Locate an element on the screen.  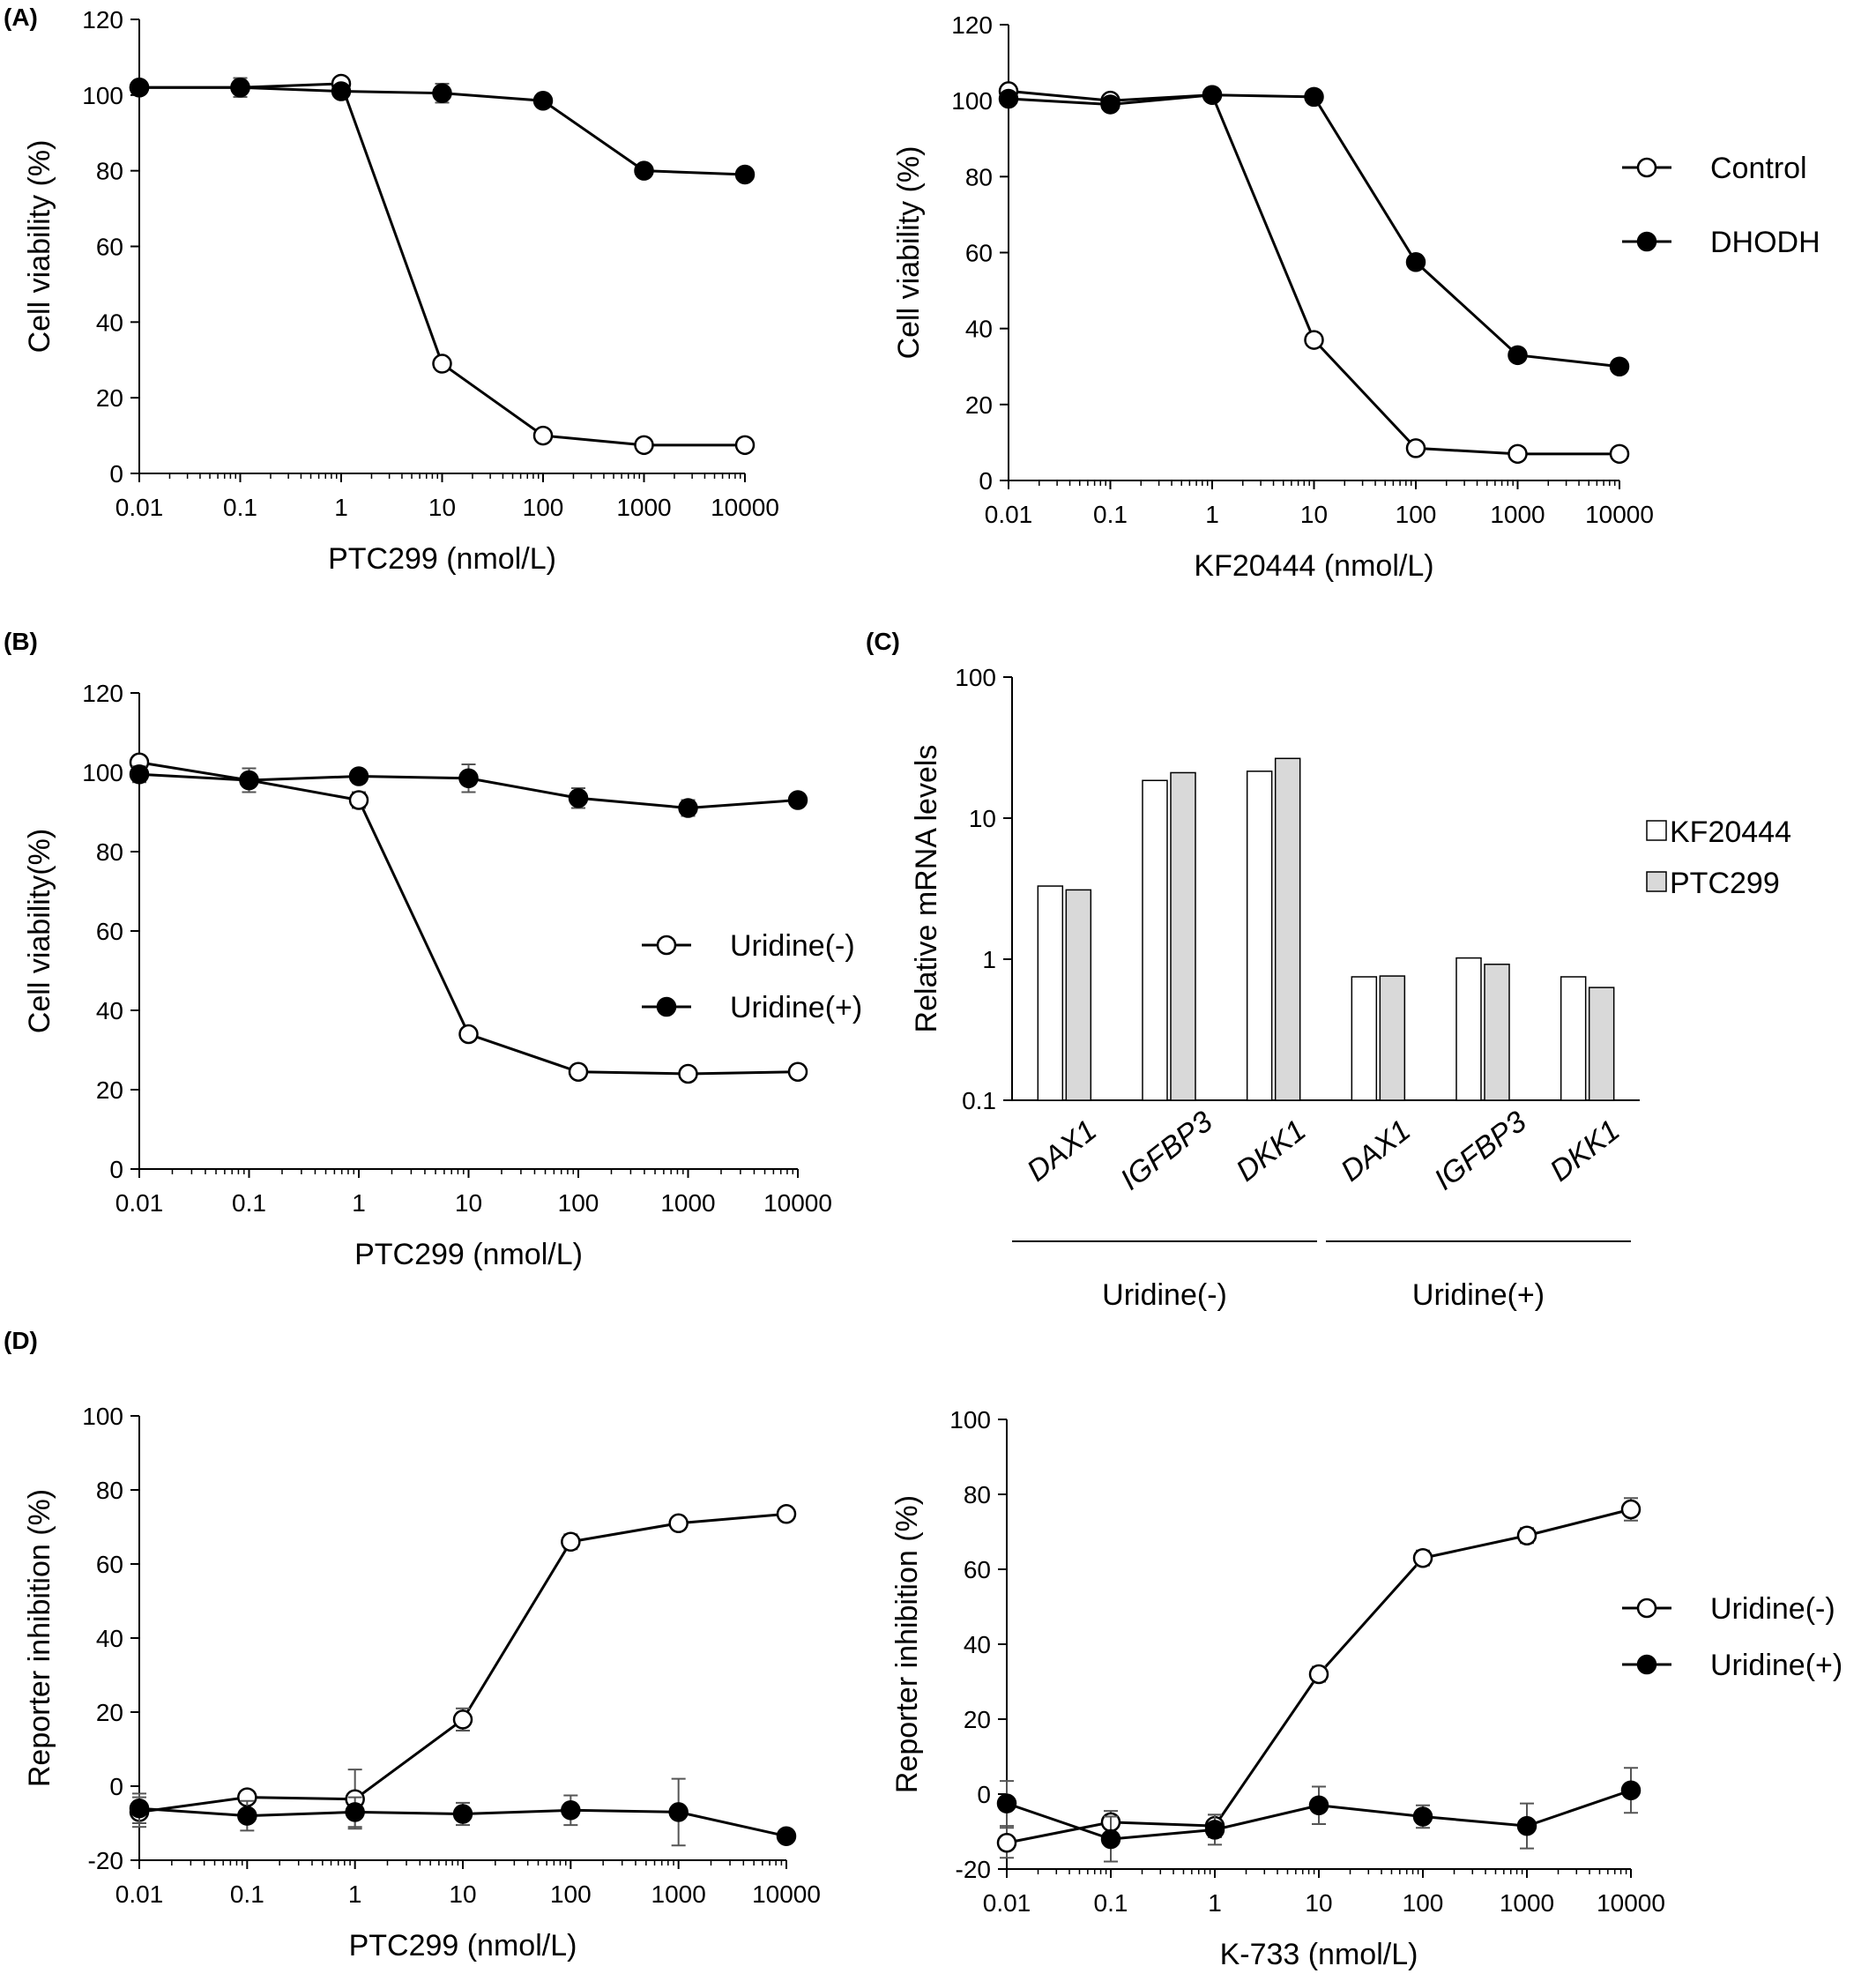
D_right-y-axis-title: Reporter inhibition (%) is located at coordinates (907, 1644).